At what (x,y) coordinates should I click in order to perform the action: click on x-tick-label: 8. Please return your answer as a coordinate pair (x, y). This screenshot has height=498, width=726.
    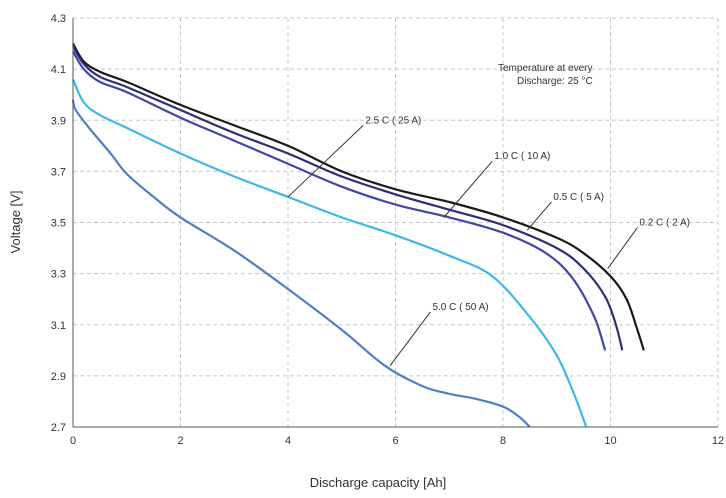
    Looking at the image, I should click on (503, 441).